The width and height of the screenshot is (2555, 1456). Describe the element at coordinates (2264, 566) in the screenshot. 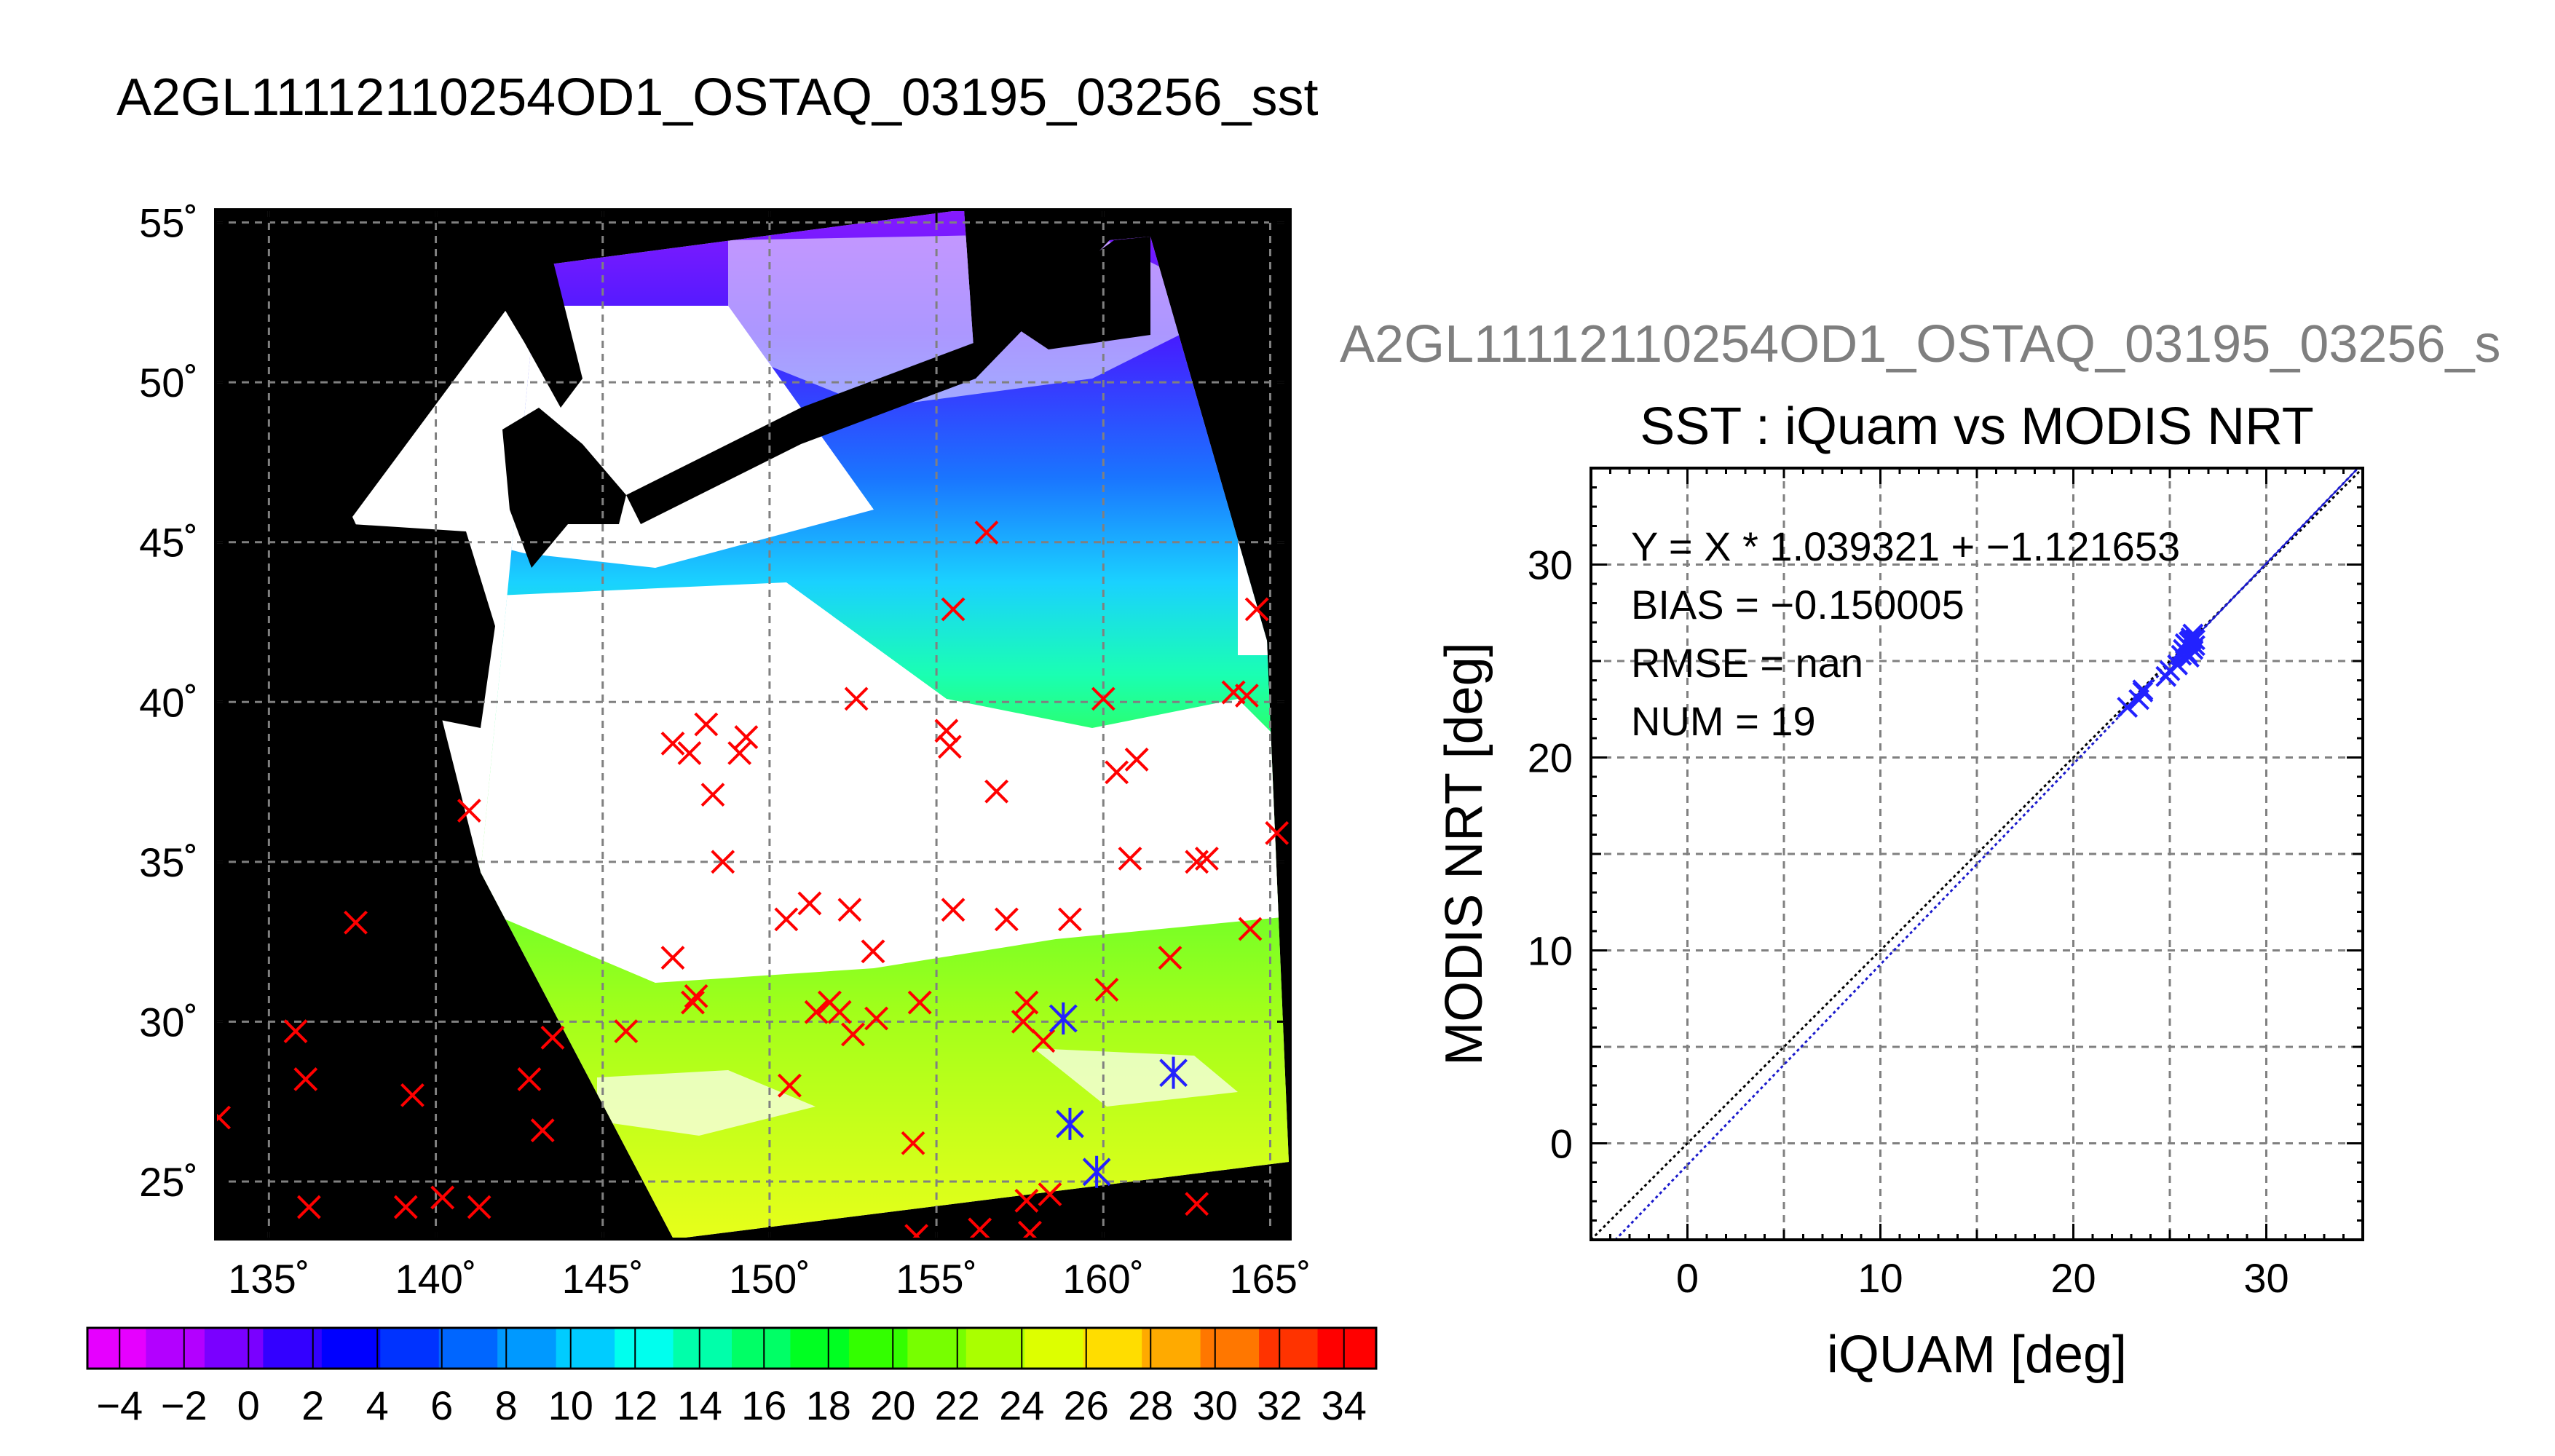

I see `fit-line-solid` at that location.